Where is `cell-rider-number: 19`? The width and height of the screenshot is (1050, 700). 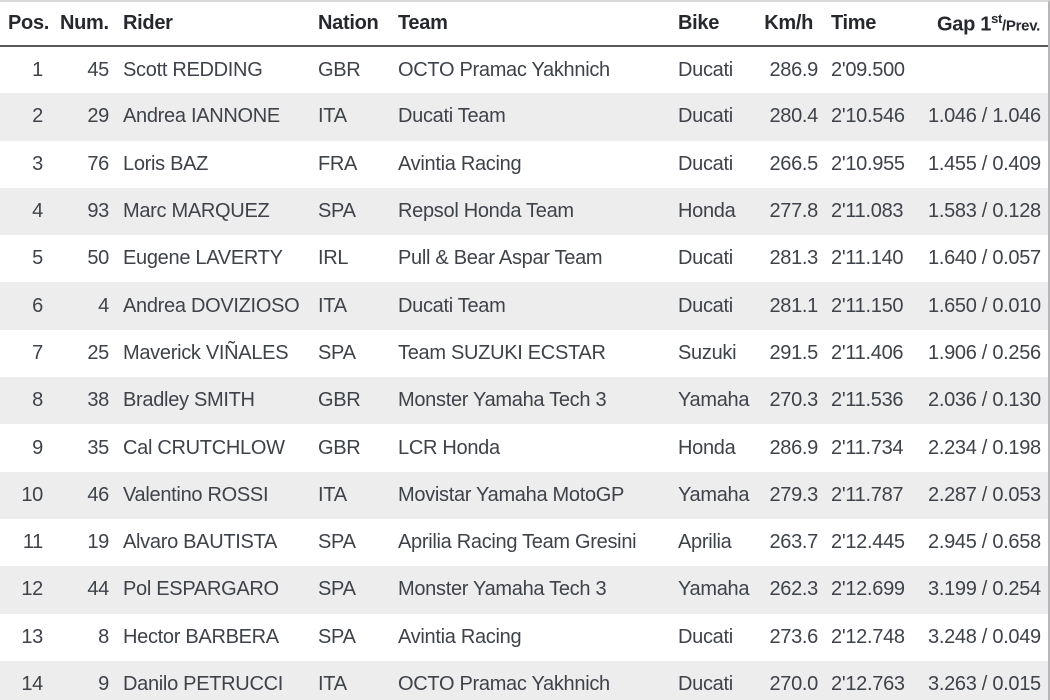 cell-rider-number: 19 is located at coordinates (98, 542).